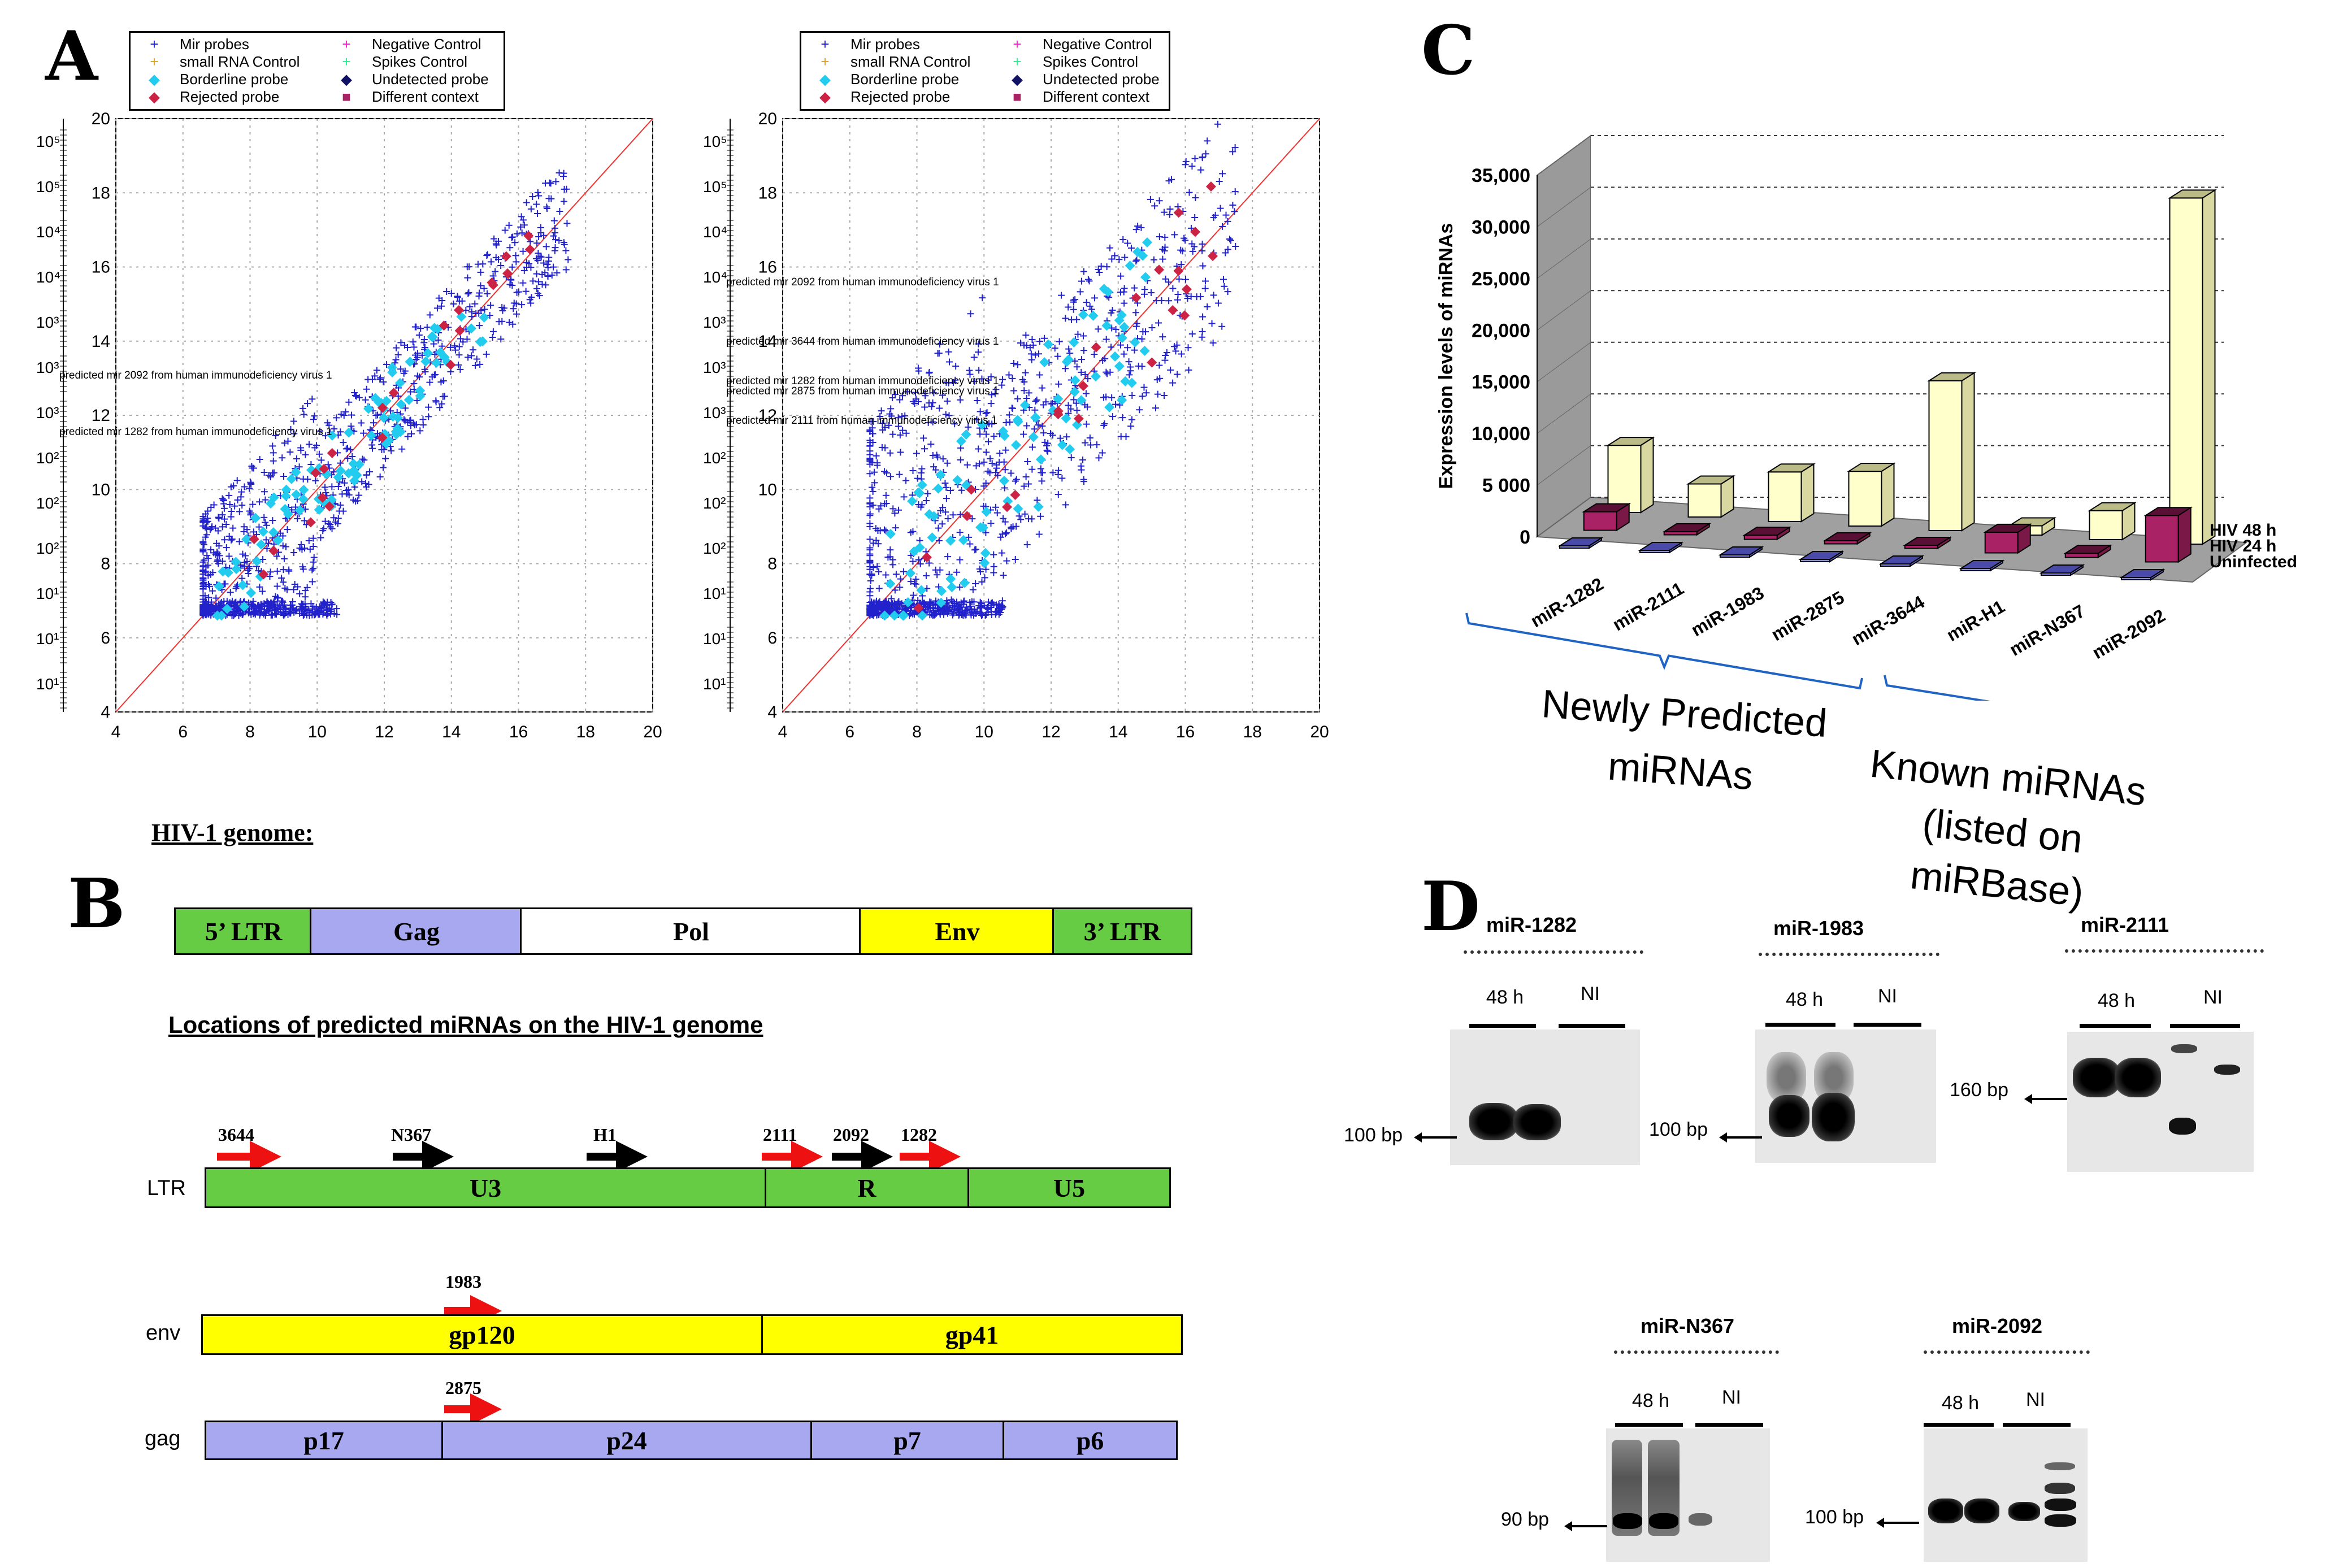 The height and width of the screenshot is (1568, 2339). I want to click on log-tick-label: 10², so click(714, 503).